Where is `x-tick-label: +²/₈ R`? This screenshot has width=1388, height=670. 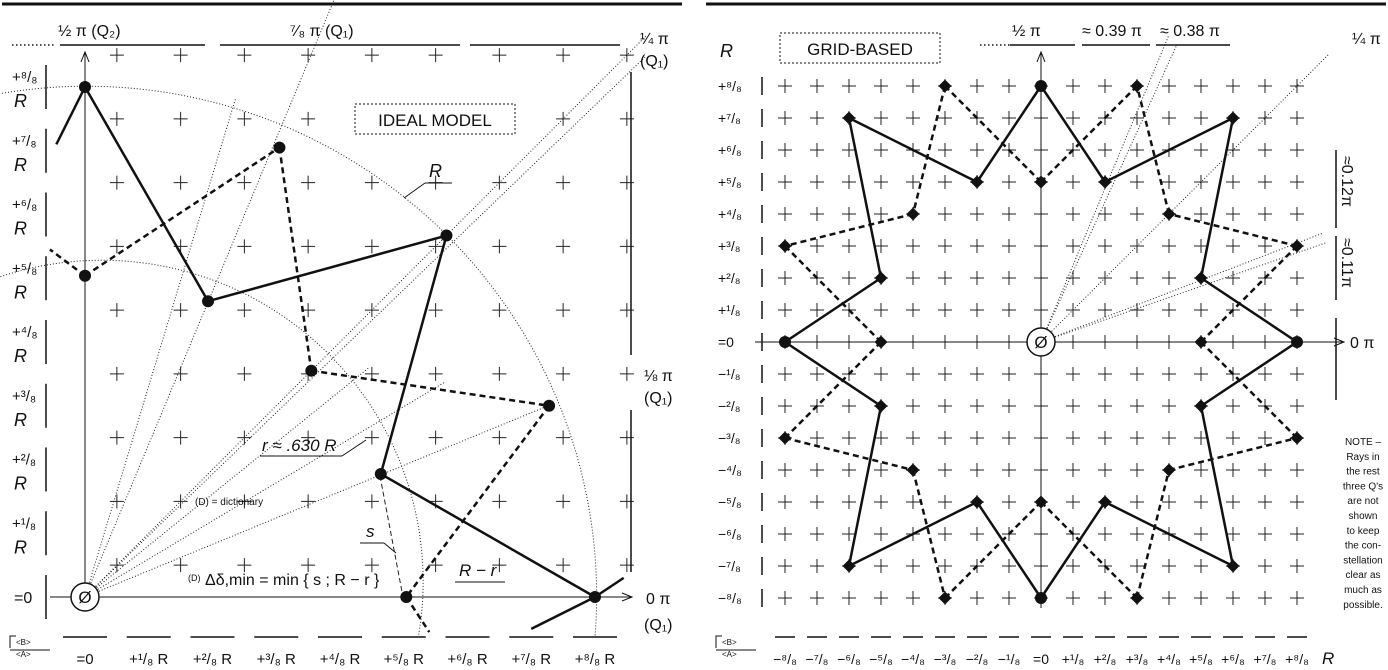
x-tick-label: +²/₈ R is located at coordinates (212, 659).